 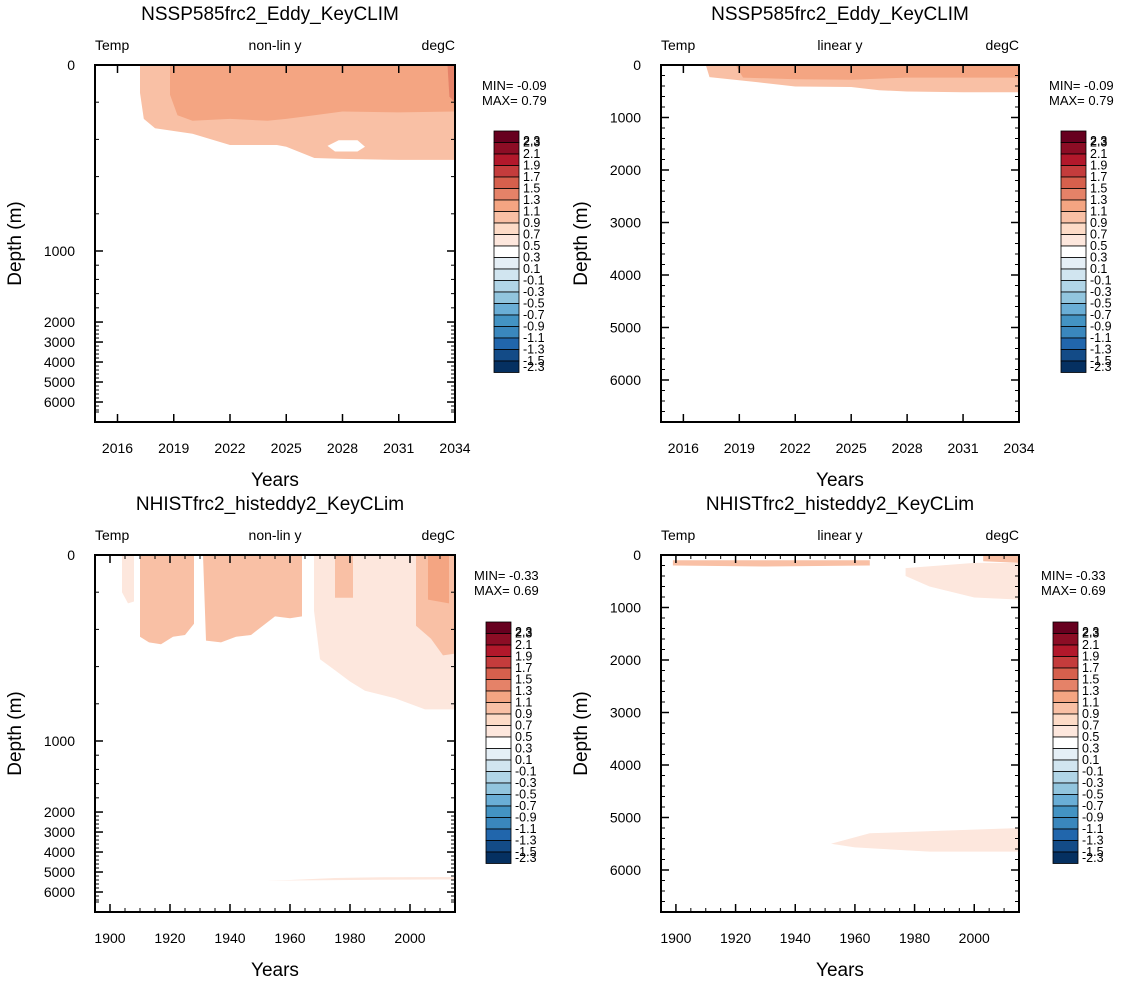 I want to click on x-tick-label: 1900, so click(x=675, y=938).